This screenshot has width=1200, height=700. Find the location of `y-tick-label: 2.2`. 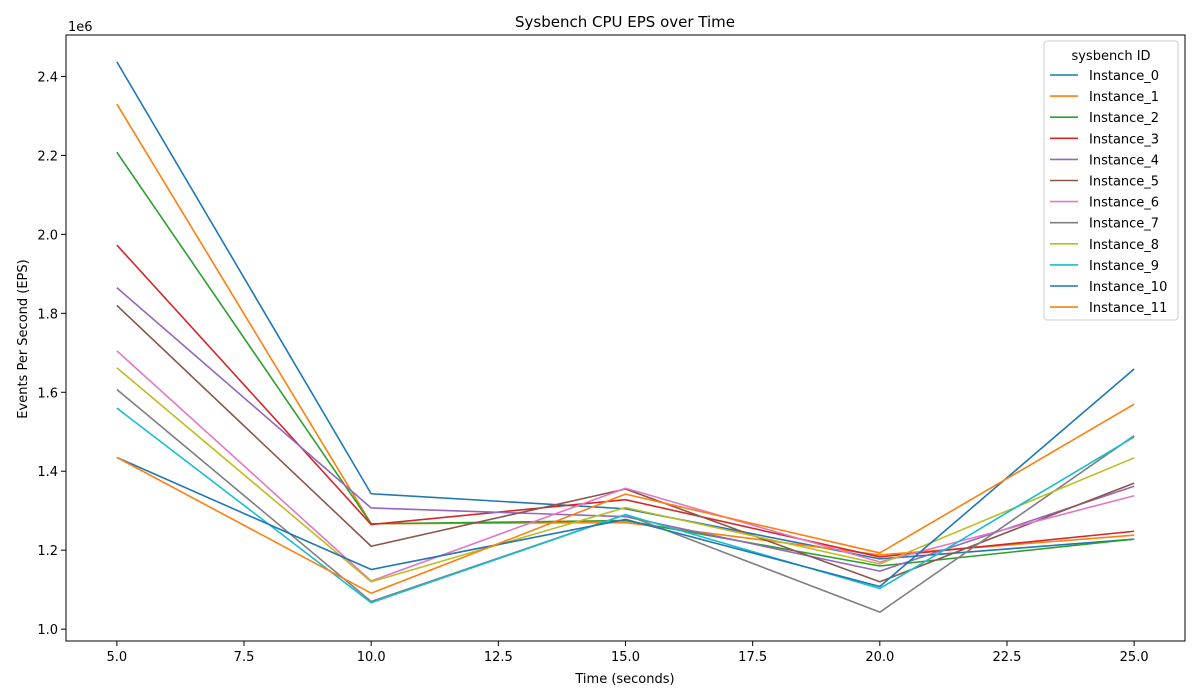

y-tick-label: 2.2 is located at coordinates (47, 156).